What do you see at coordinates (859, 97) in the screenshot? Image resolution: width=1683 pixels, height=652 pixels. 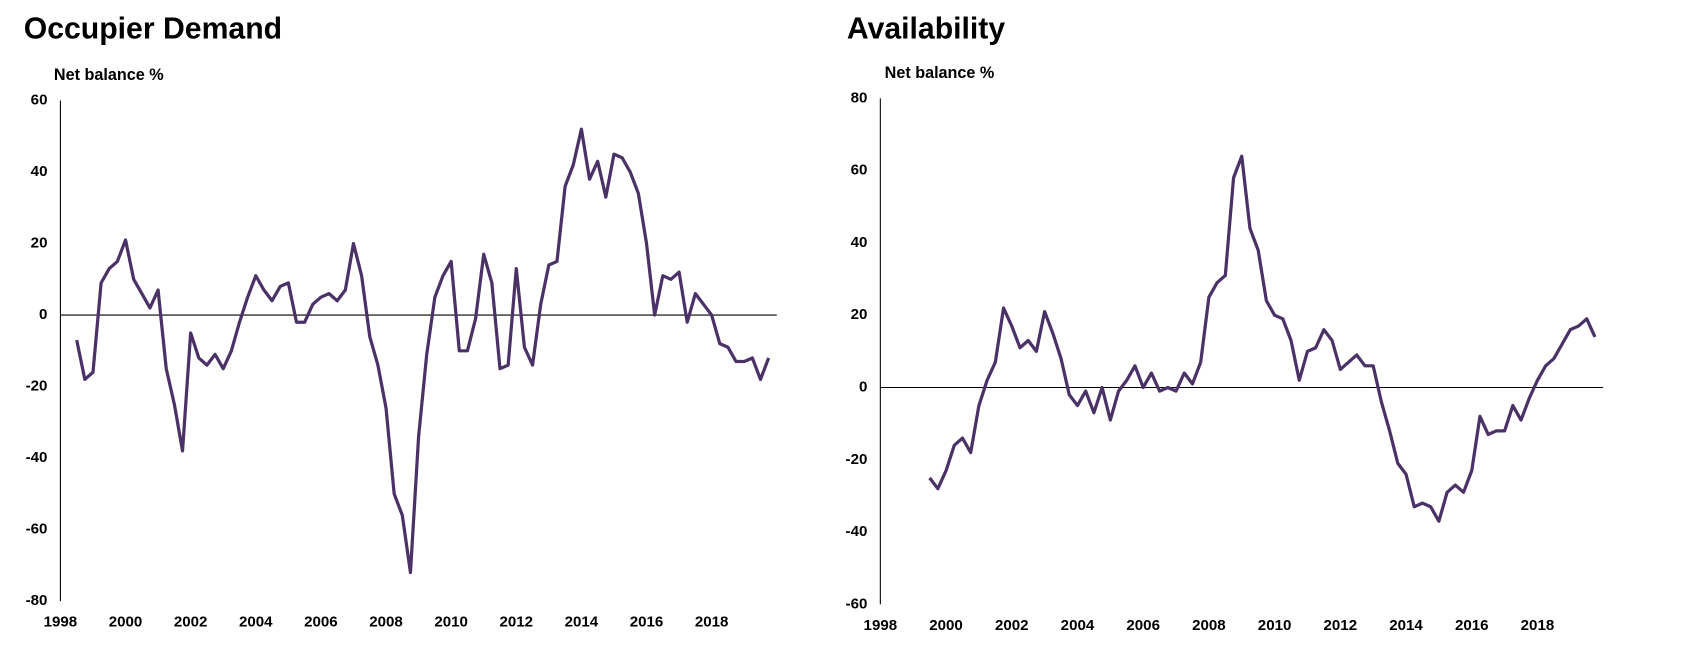 I see `y-tick-label: 80` at bounding box center [859, 97].